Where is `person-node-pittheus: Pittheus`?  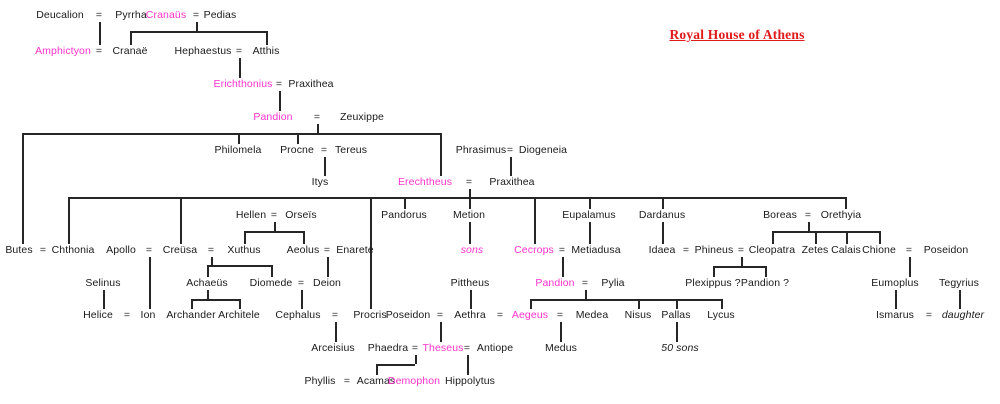
person-node-pittheus: Pittheus is located at coordinates (470, 283).